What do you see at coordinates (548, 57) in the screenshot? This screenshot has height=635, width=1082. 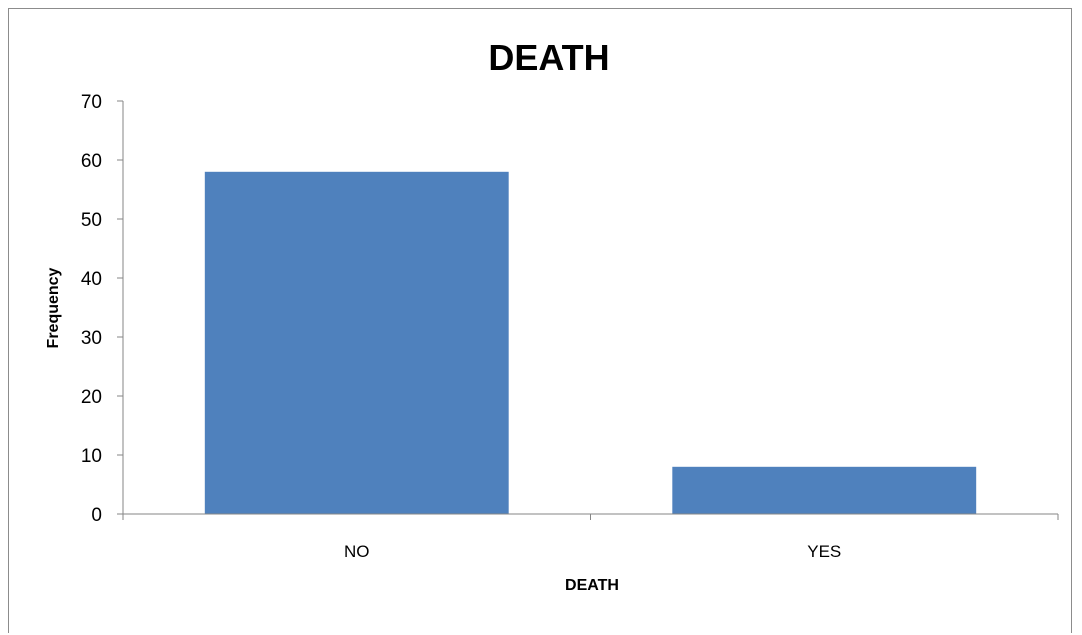 I see `chart-title: DEATH` at bounding box center [548, 57].